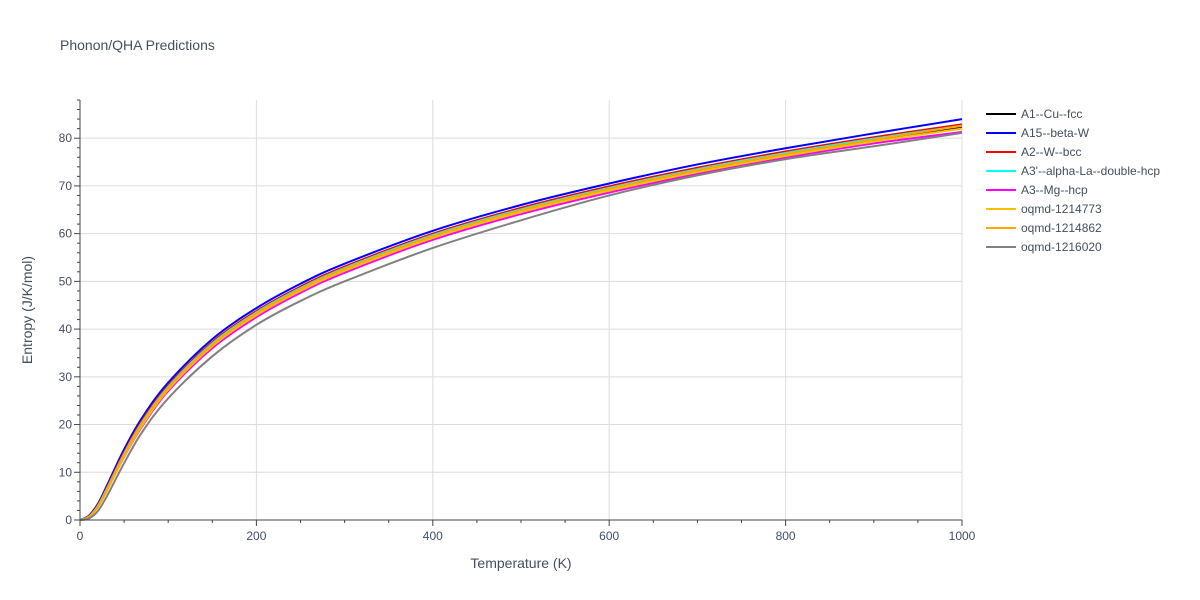 The width and height of the screenshot is (1200, 600). Describe the element at coordinates (137, 45) in the screenshot. I see `chart-title: Phonon/QHA Predictions` at that location.